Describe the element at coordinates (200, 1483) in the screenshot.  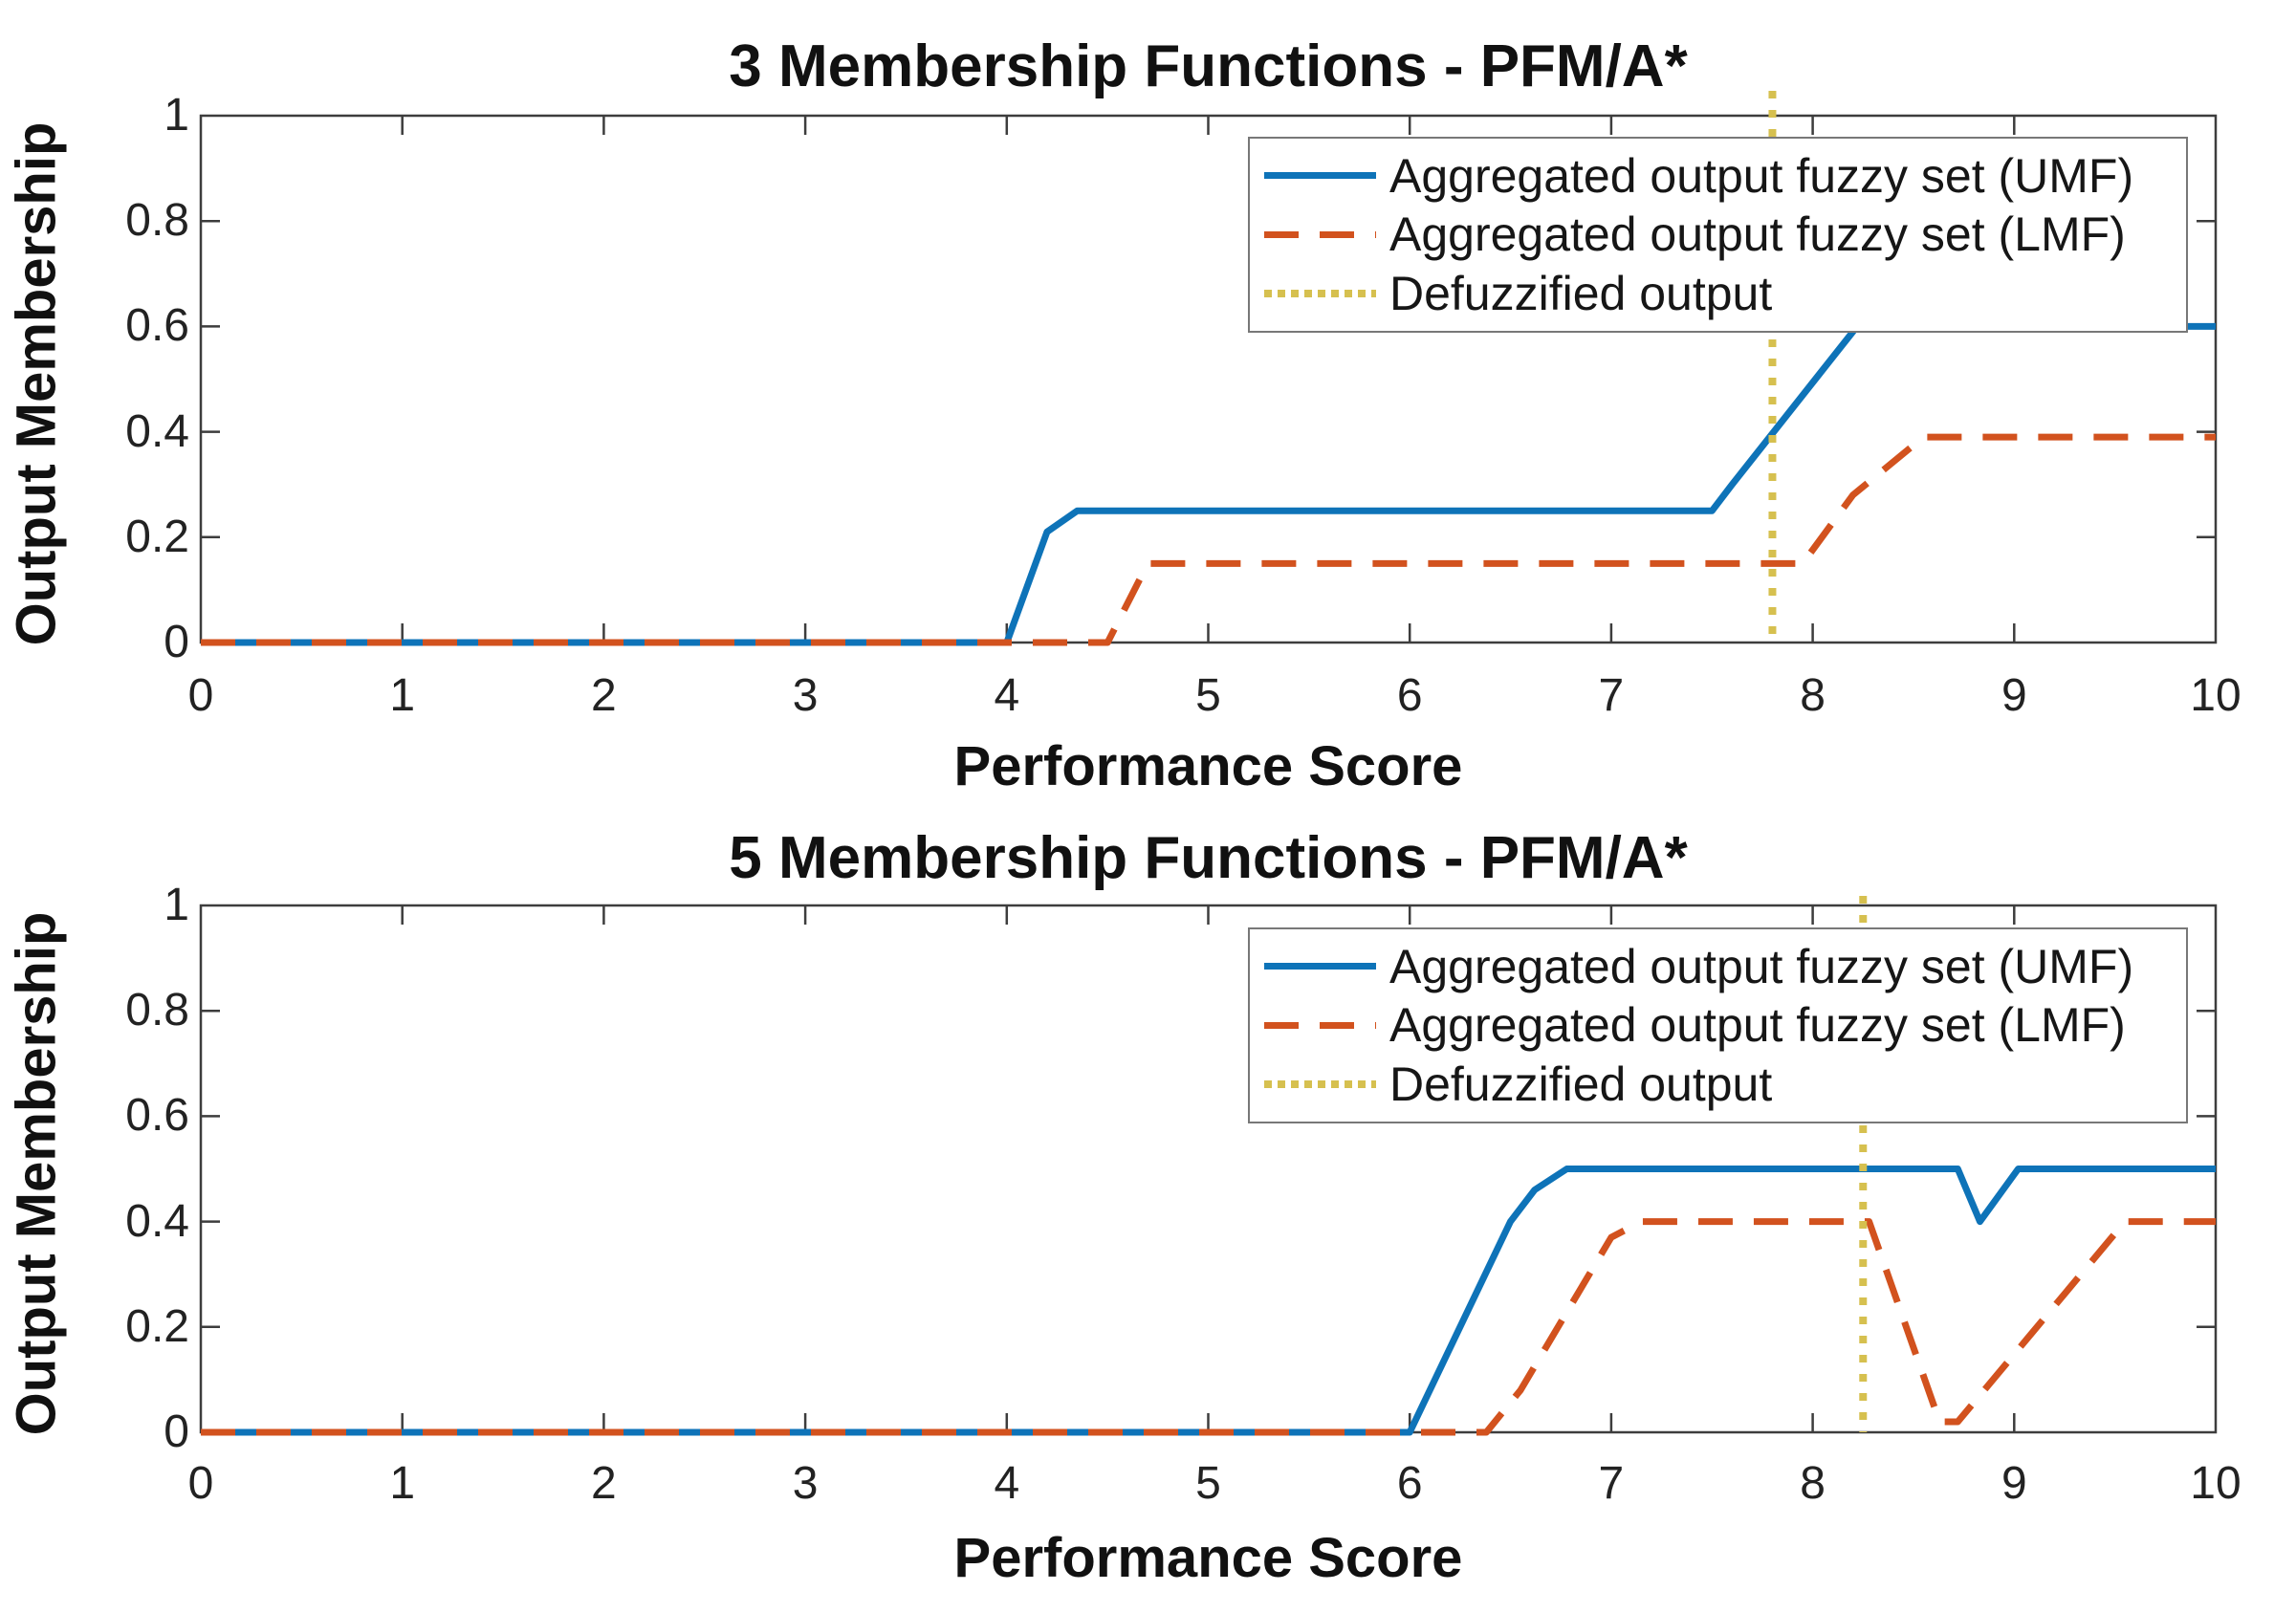
I see `chart2-x-tick-label: 0` at that location.